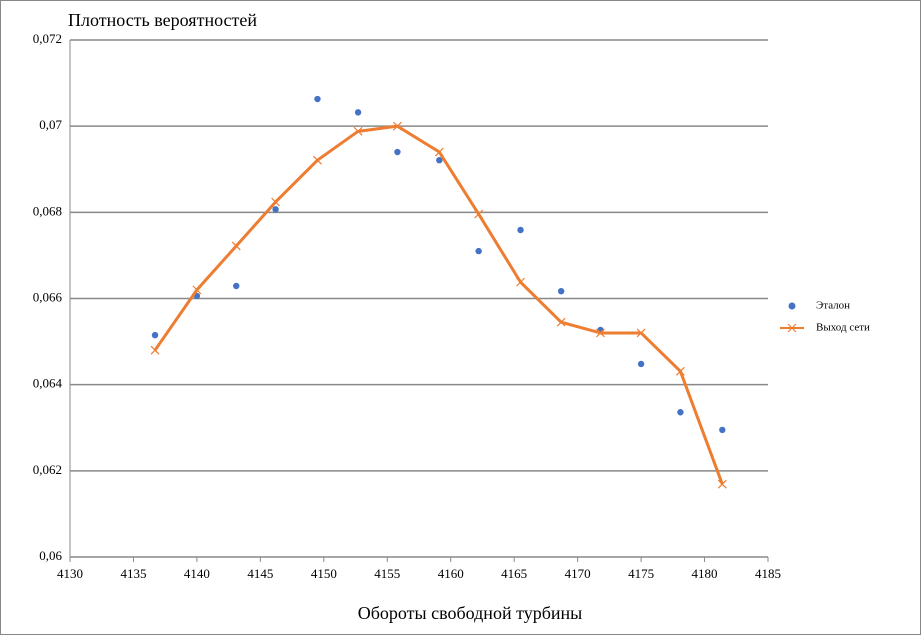 The width and height of the screenshot is (921, 635). I want to click on y-tick-label: 0,062, so click(47, 469).